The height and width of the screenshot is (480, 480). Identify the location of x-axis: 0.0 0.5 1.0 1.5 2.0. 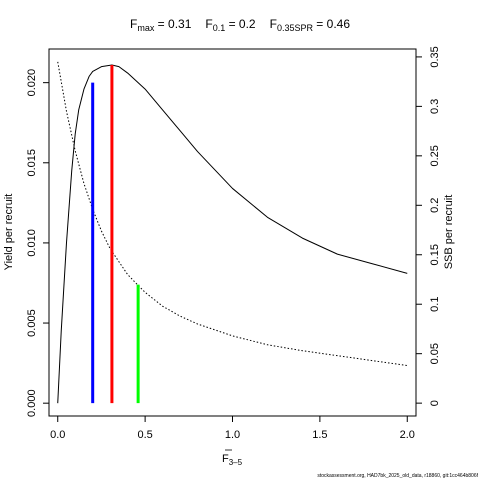
(232, 428).